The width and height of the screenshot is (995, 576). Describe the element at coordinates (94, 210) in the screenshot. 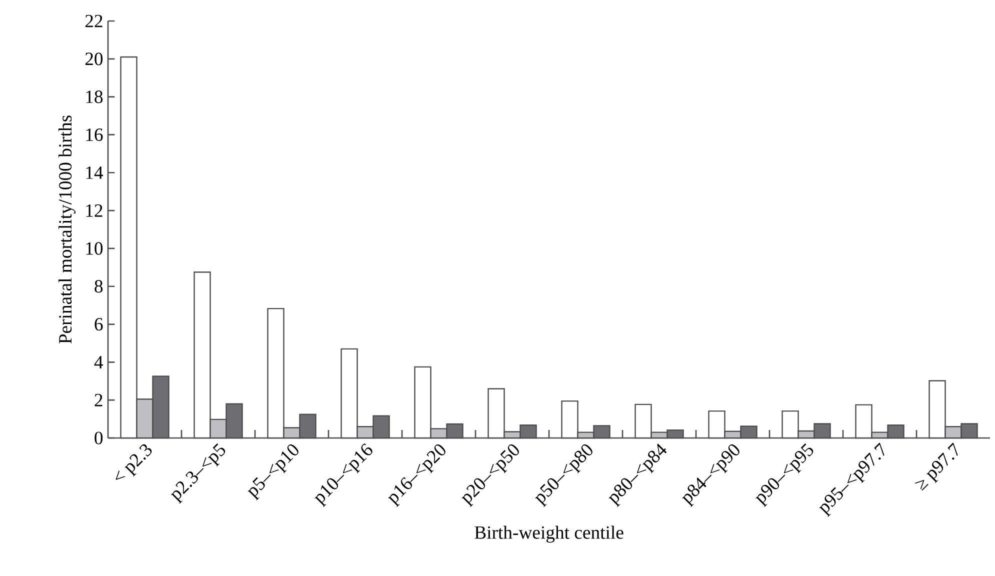

I see `y-tick-label: 12` at that location.